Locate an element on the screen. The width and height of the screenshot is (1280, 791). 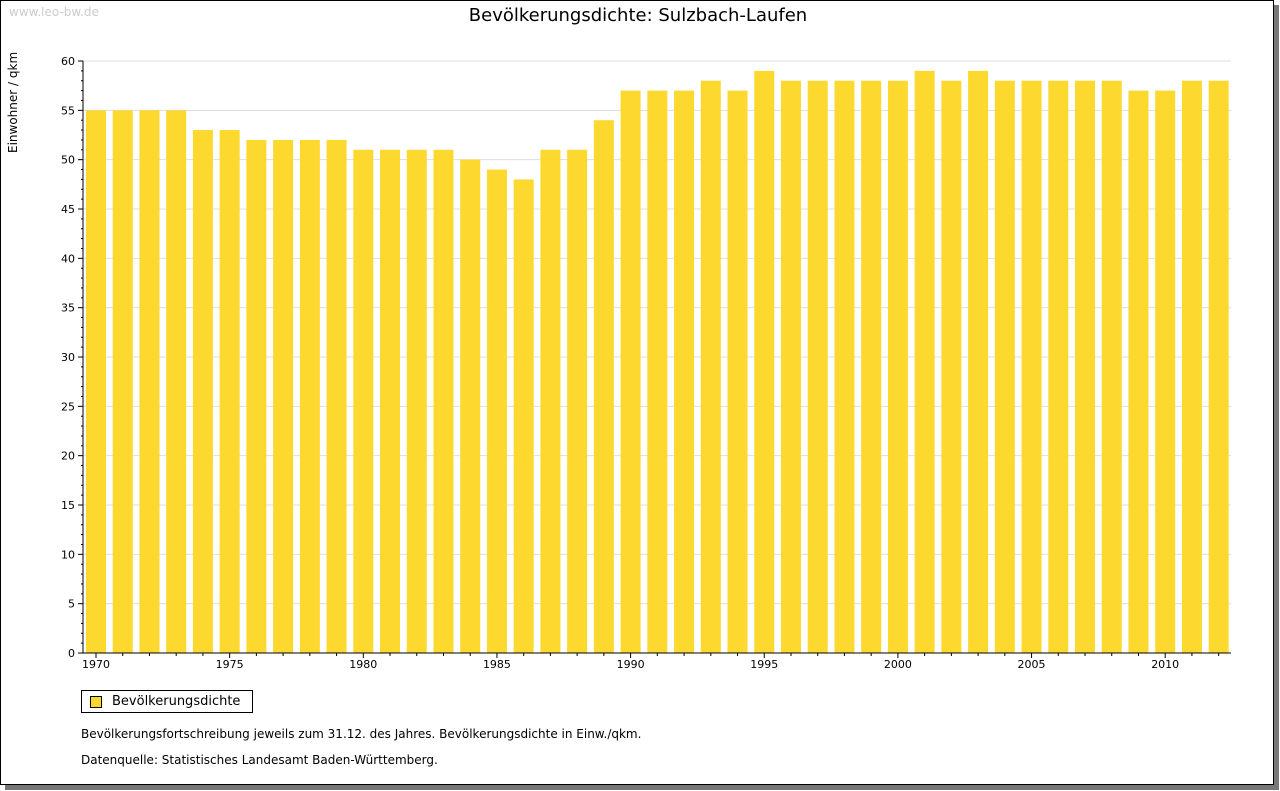
bar-1993 is located at coordinates (710, 366).